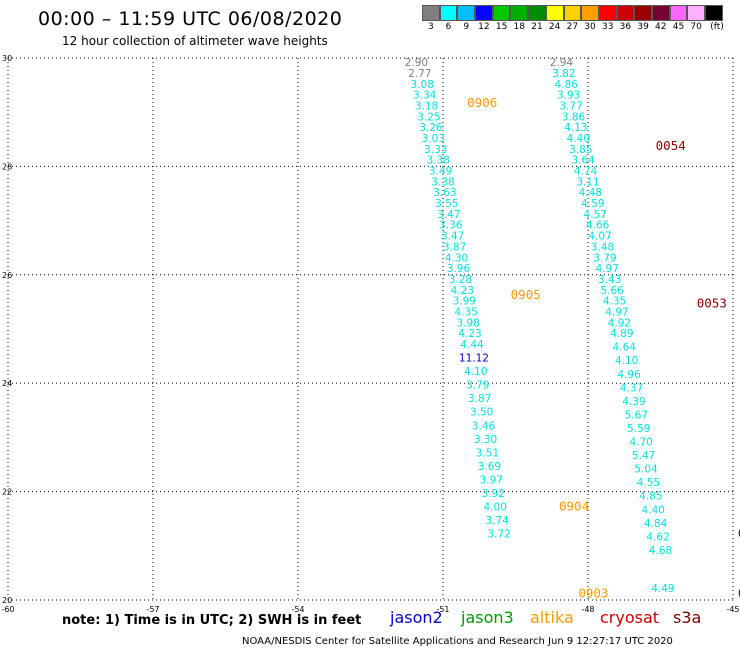  What do you see at coordinates (643, 456) in the screenshot?
I see `swh-value-label: 5.47` at bounding box center [643, 456].